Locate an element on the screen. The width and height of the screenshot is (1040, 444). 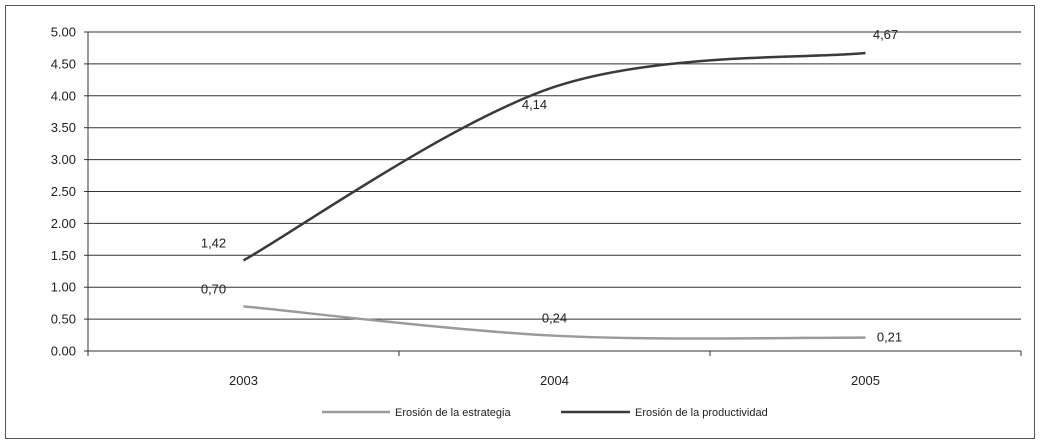
y-tick-label: 0.00 is located at coordinates (63, 351).